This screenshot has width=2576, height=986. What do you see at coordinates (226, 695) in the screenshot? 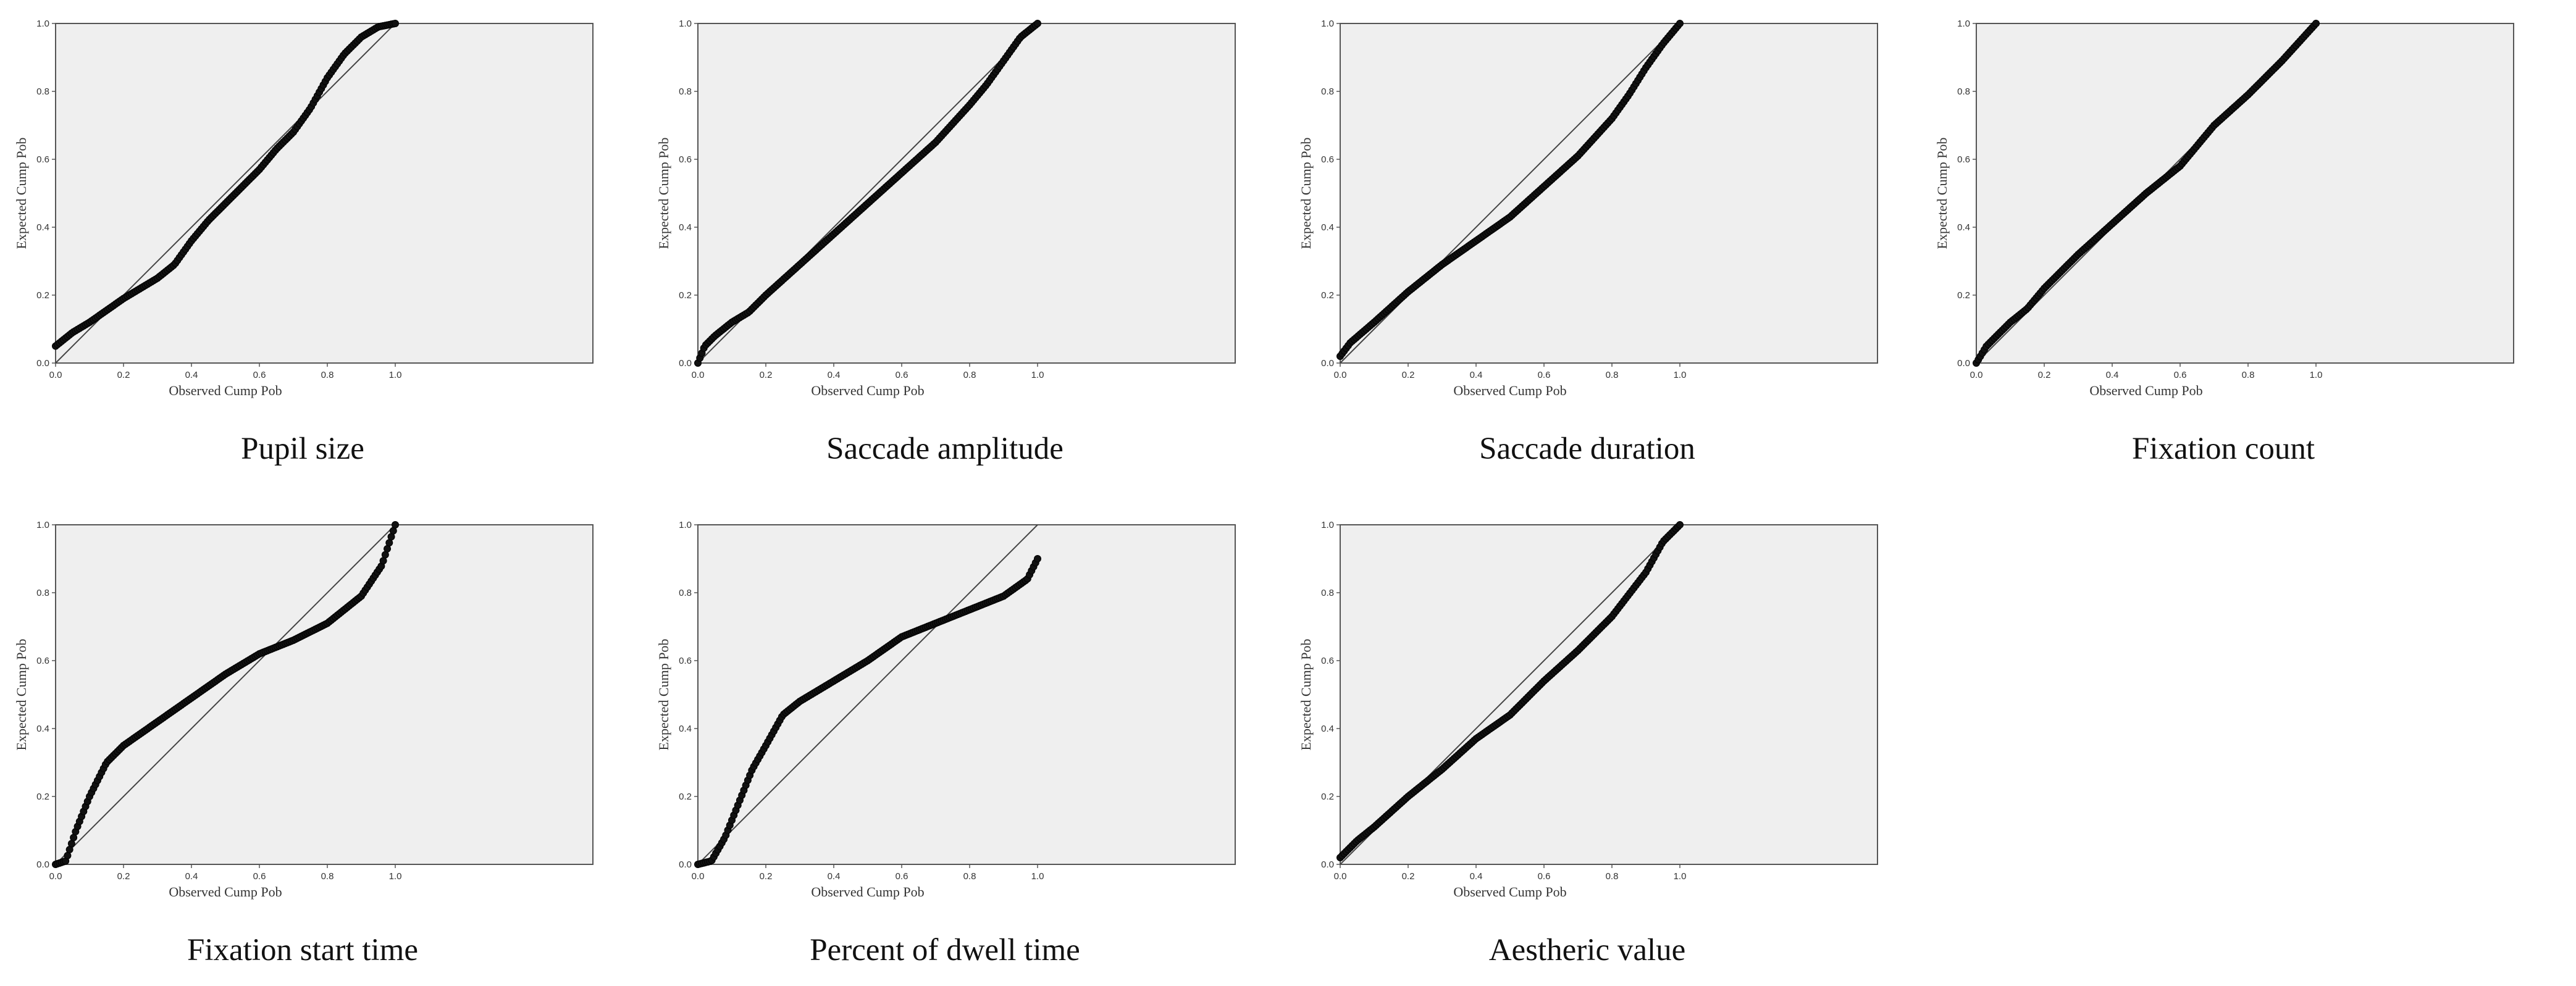
I see `reference-line` at bounding box center [226, 695].